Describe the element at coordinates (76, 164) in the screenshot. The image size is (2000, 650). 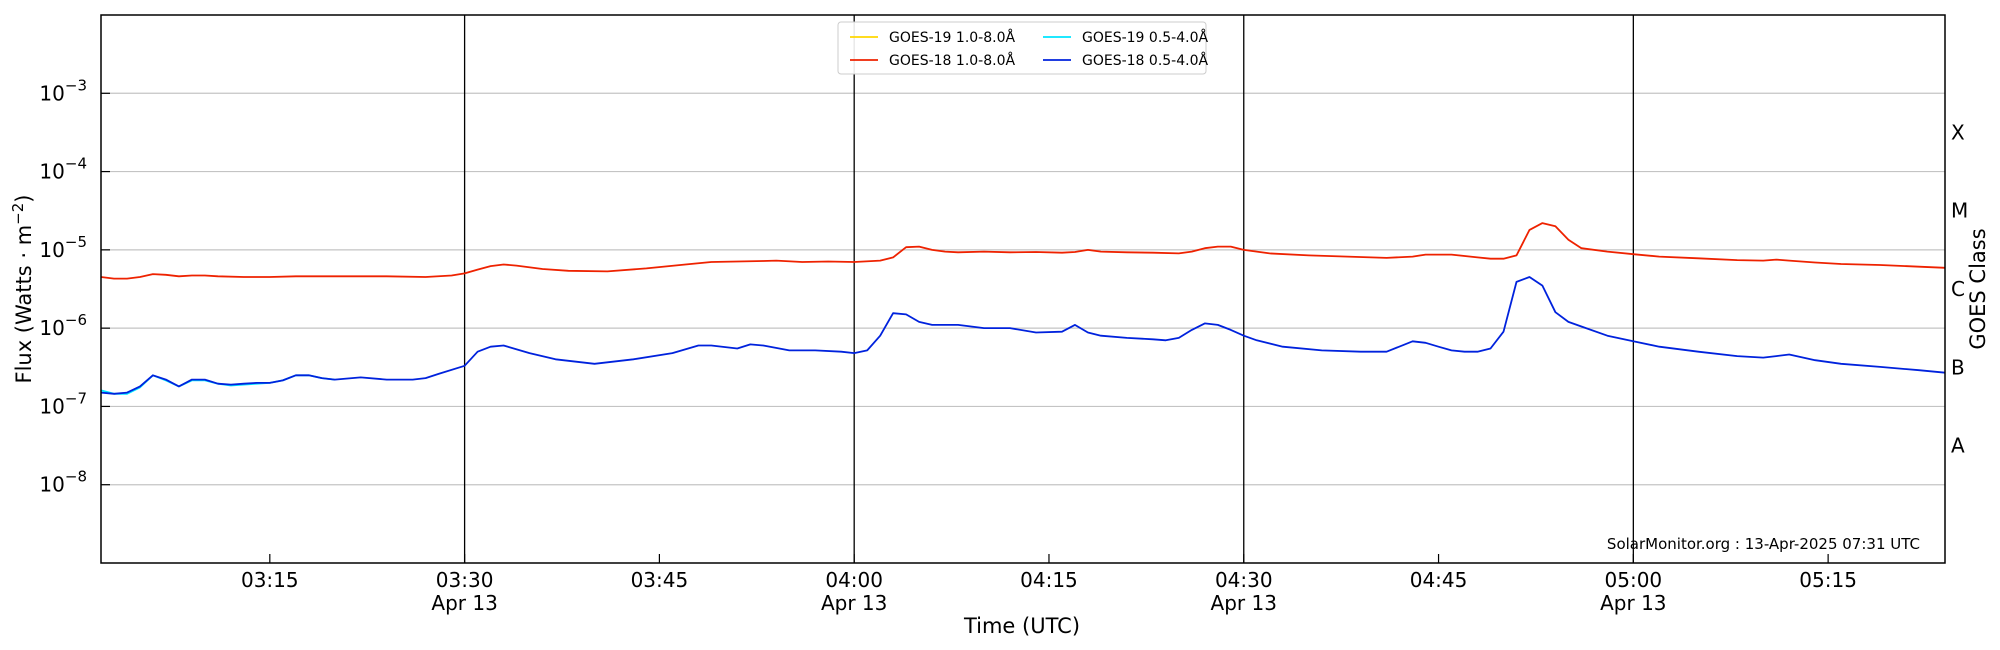
I see `y-tick-label-exponent: −4` at that location.